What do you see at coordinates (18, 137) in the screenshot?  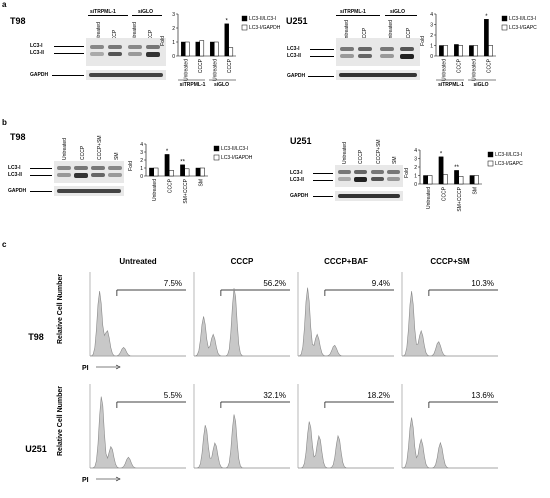 I see `cell-label-t98-b: T98` at bounding box center [18, 137].